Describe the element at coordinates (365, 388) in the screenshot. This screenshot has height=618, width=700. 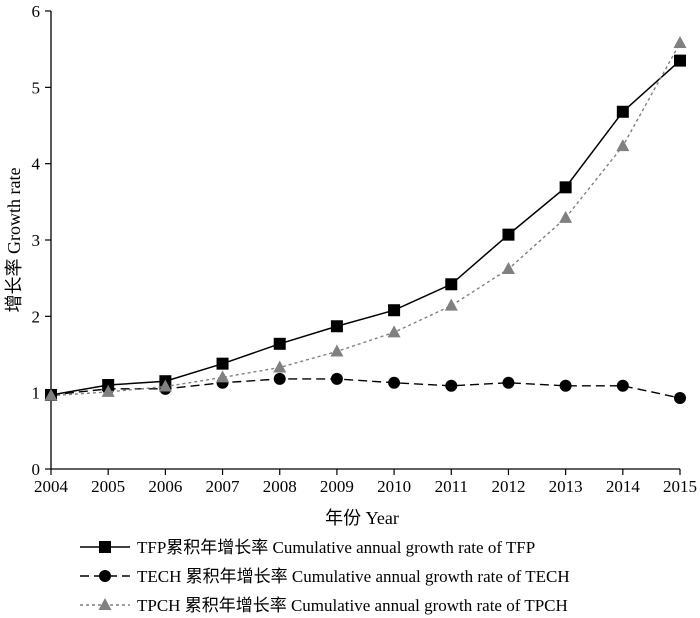
I see `series-line-tech` at that location.